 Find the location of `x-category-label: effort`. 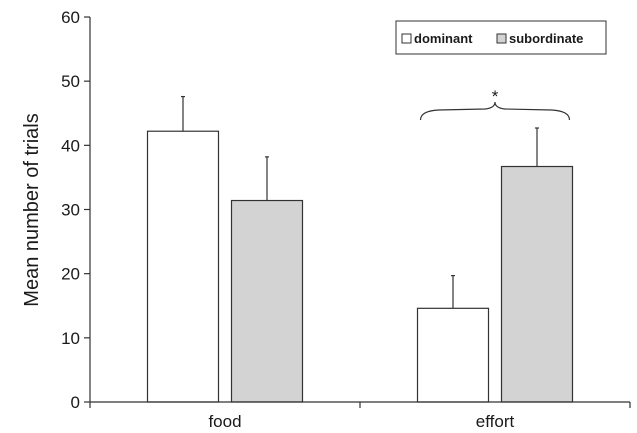

x-category-label: effort is located at coordinates (495, 421).